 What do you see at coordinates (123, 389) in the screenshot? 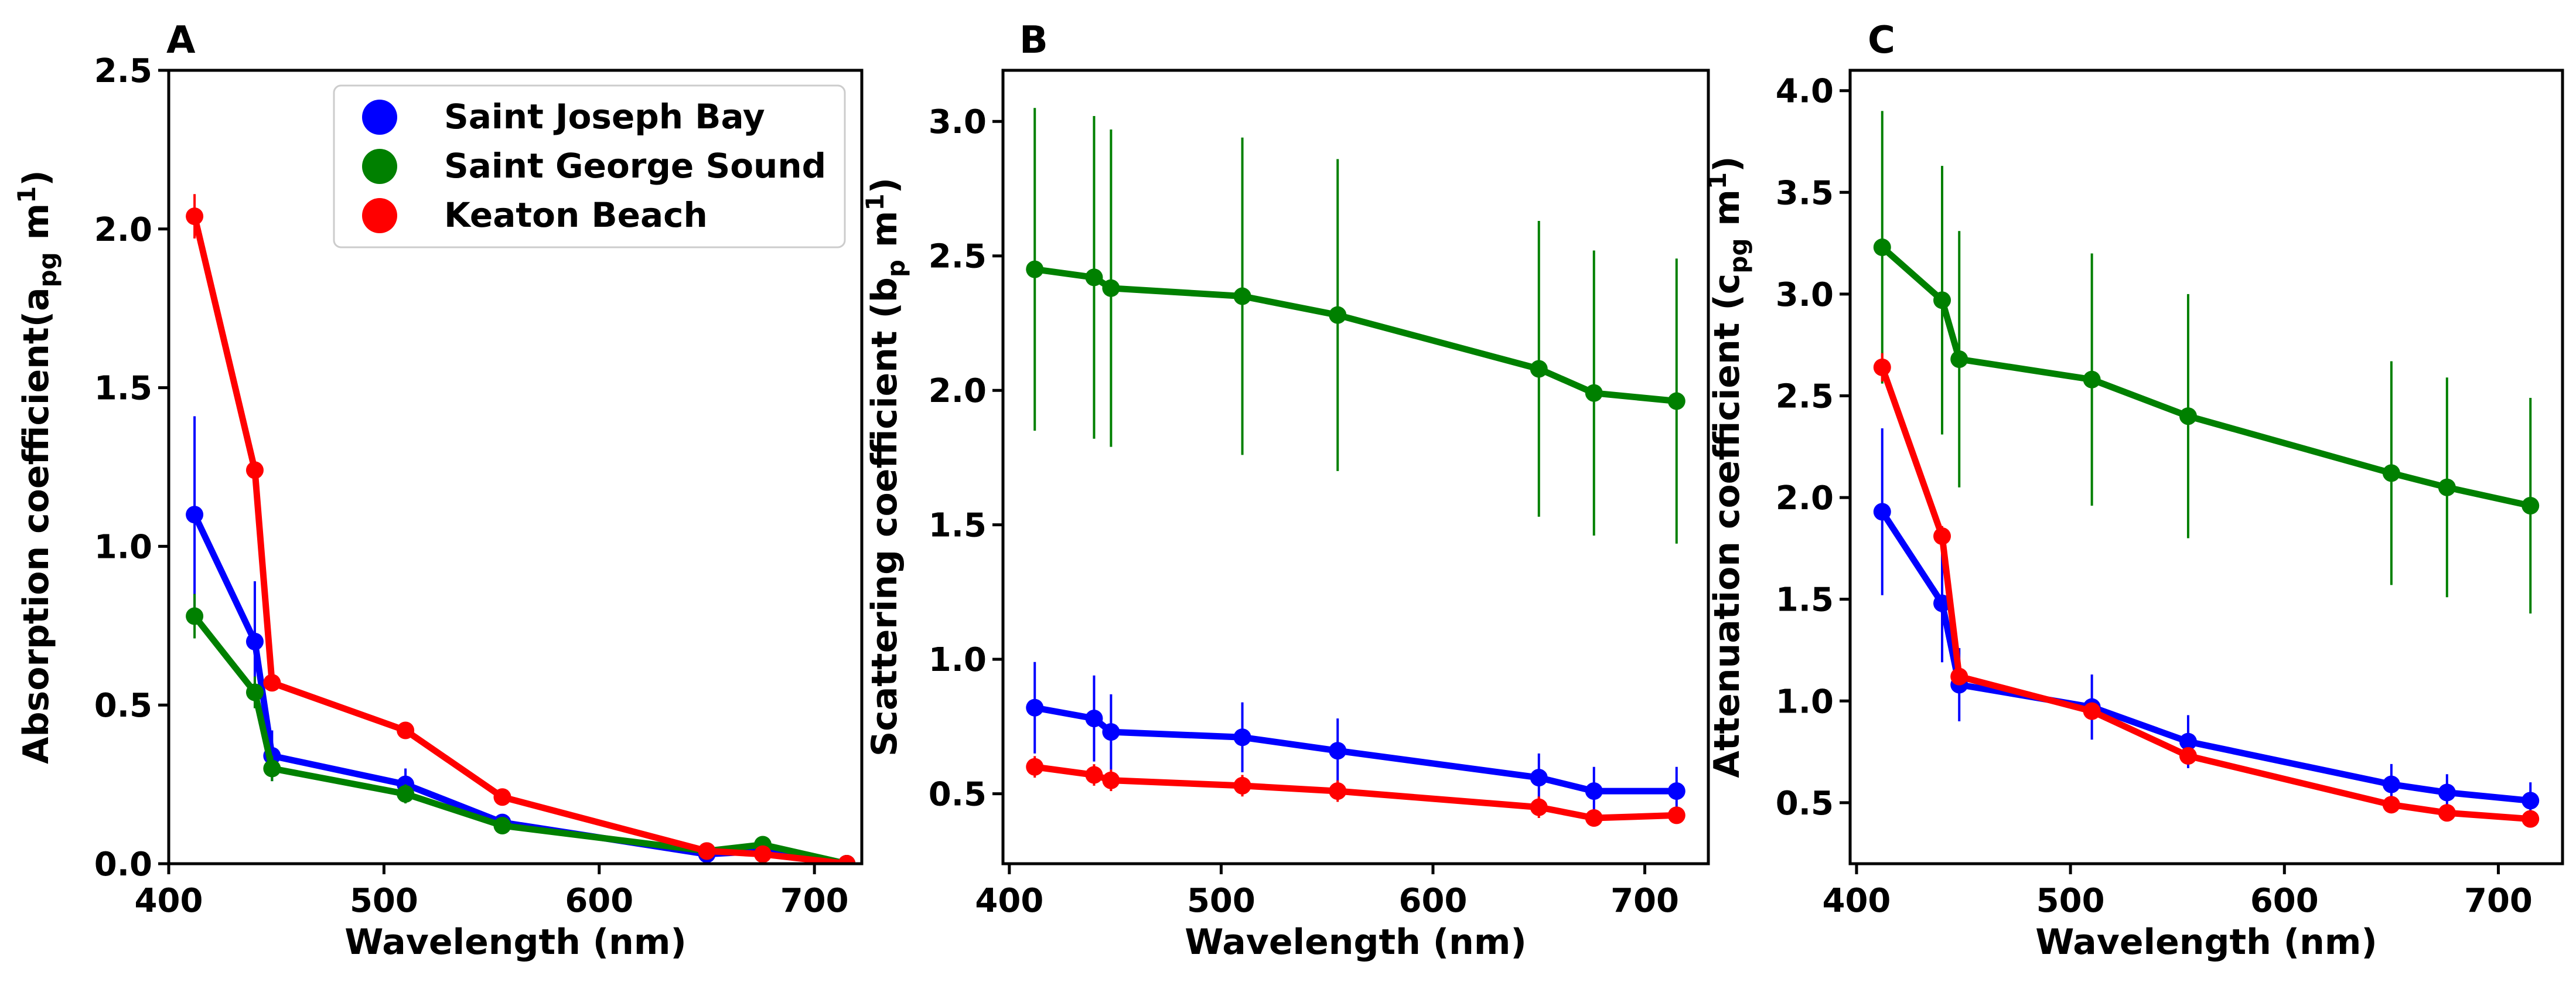
I see `panel-a-ytick-label-3: 1.5` at bounding box center [123, 389].